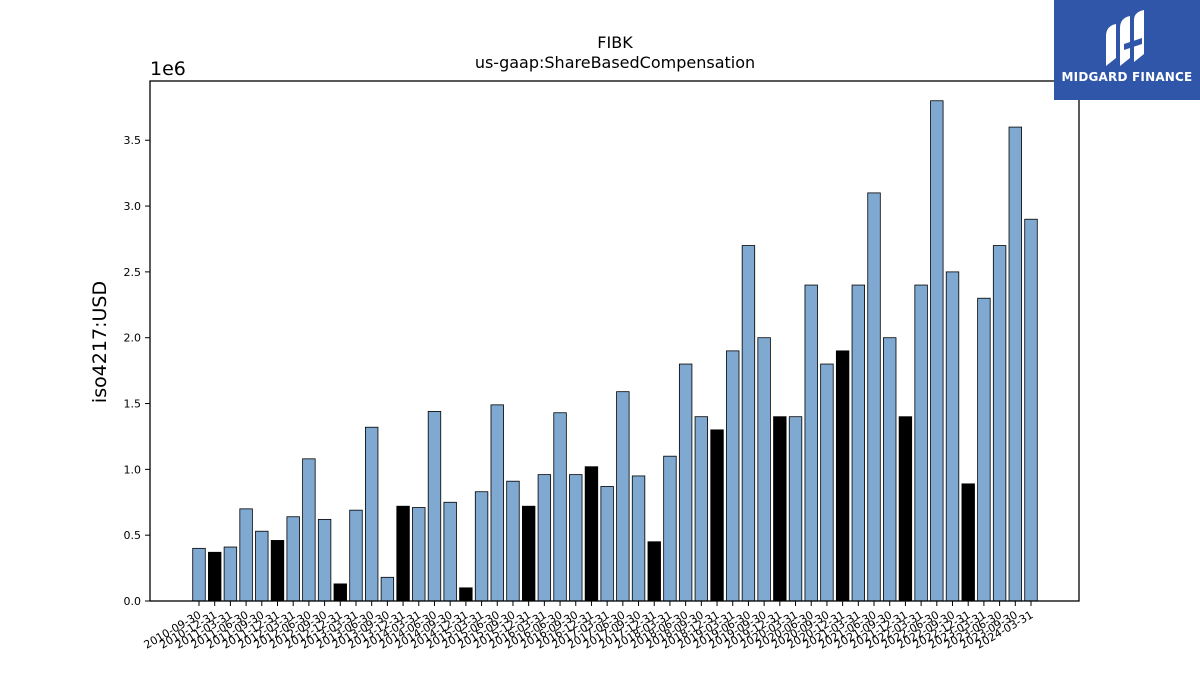 The width and height of the screenshot is (1200, 675). I want to click on y-tick-label: 0.0, so click(133, 601).